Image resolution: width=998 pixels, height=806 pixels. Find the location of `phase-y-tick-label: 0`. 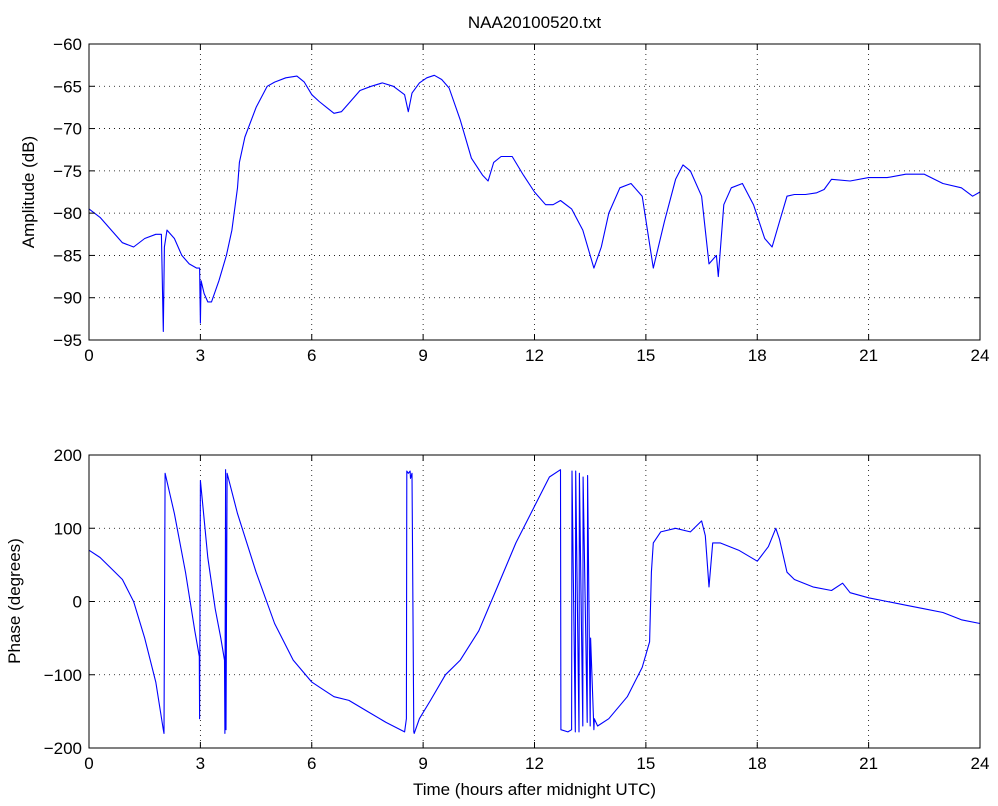

phase-y-tick-label: 0 is located at coordinates (77, 602).